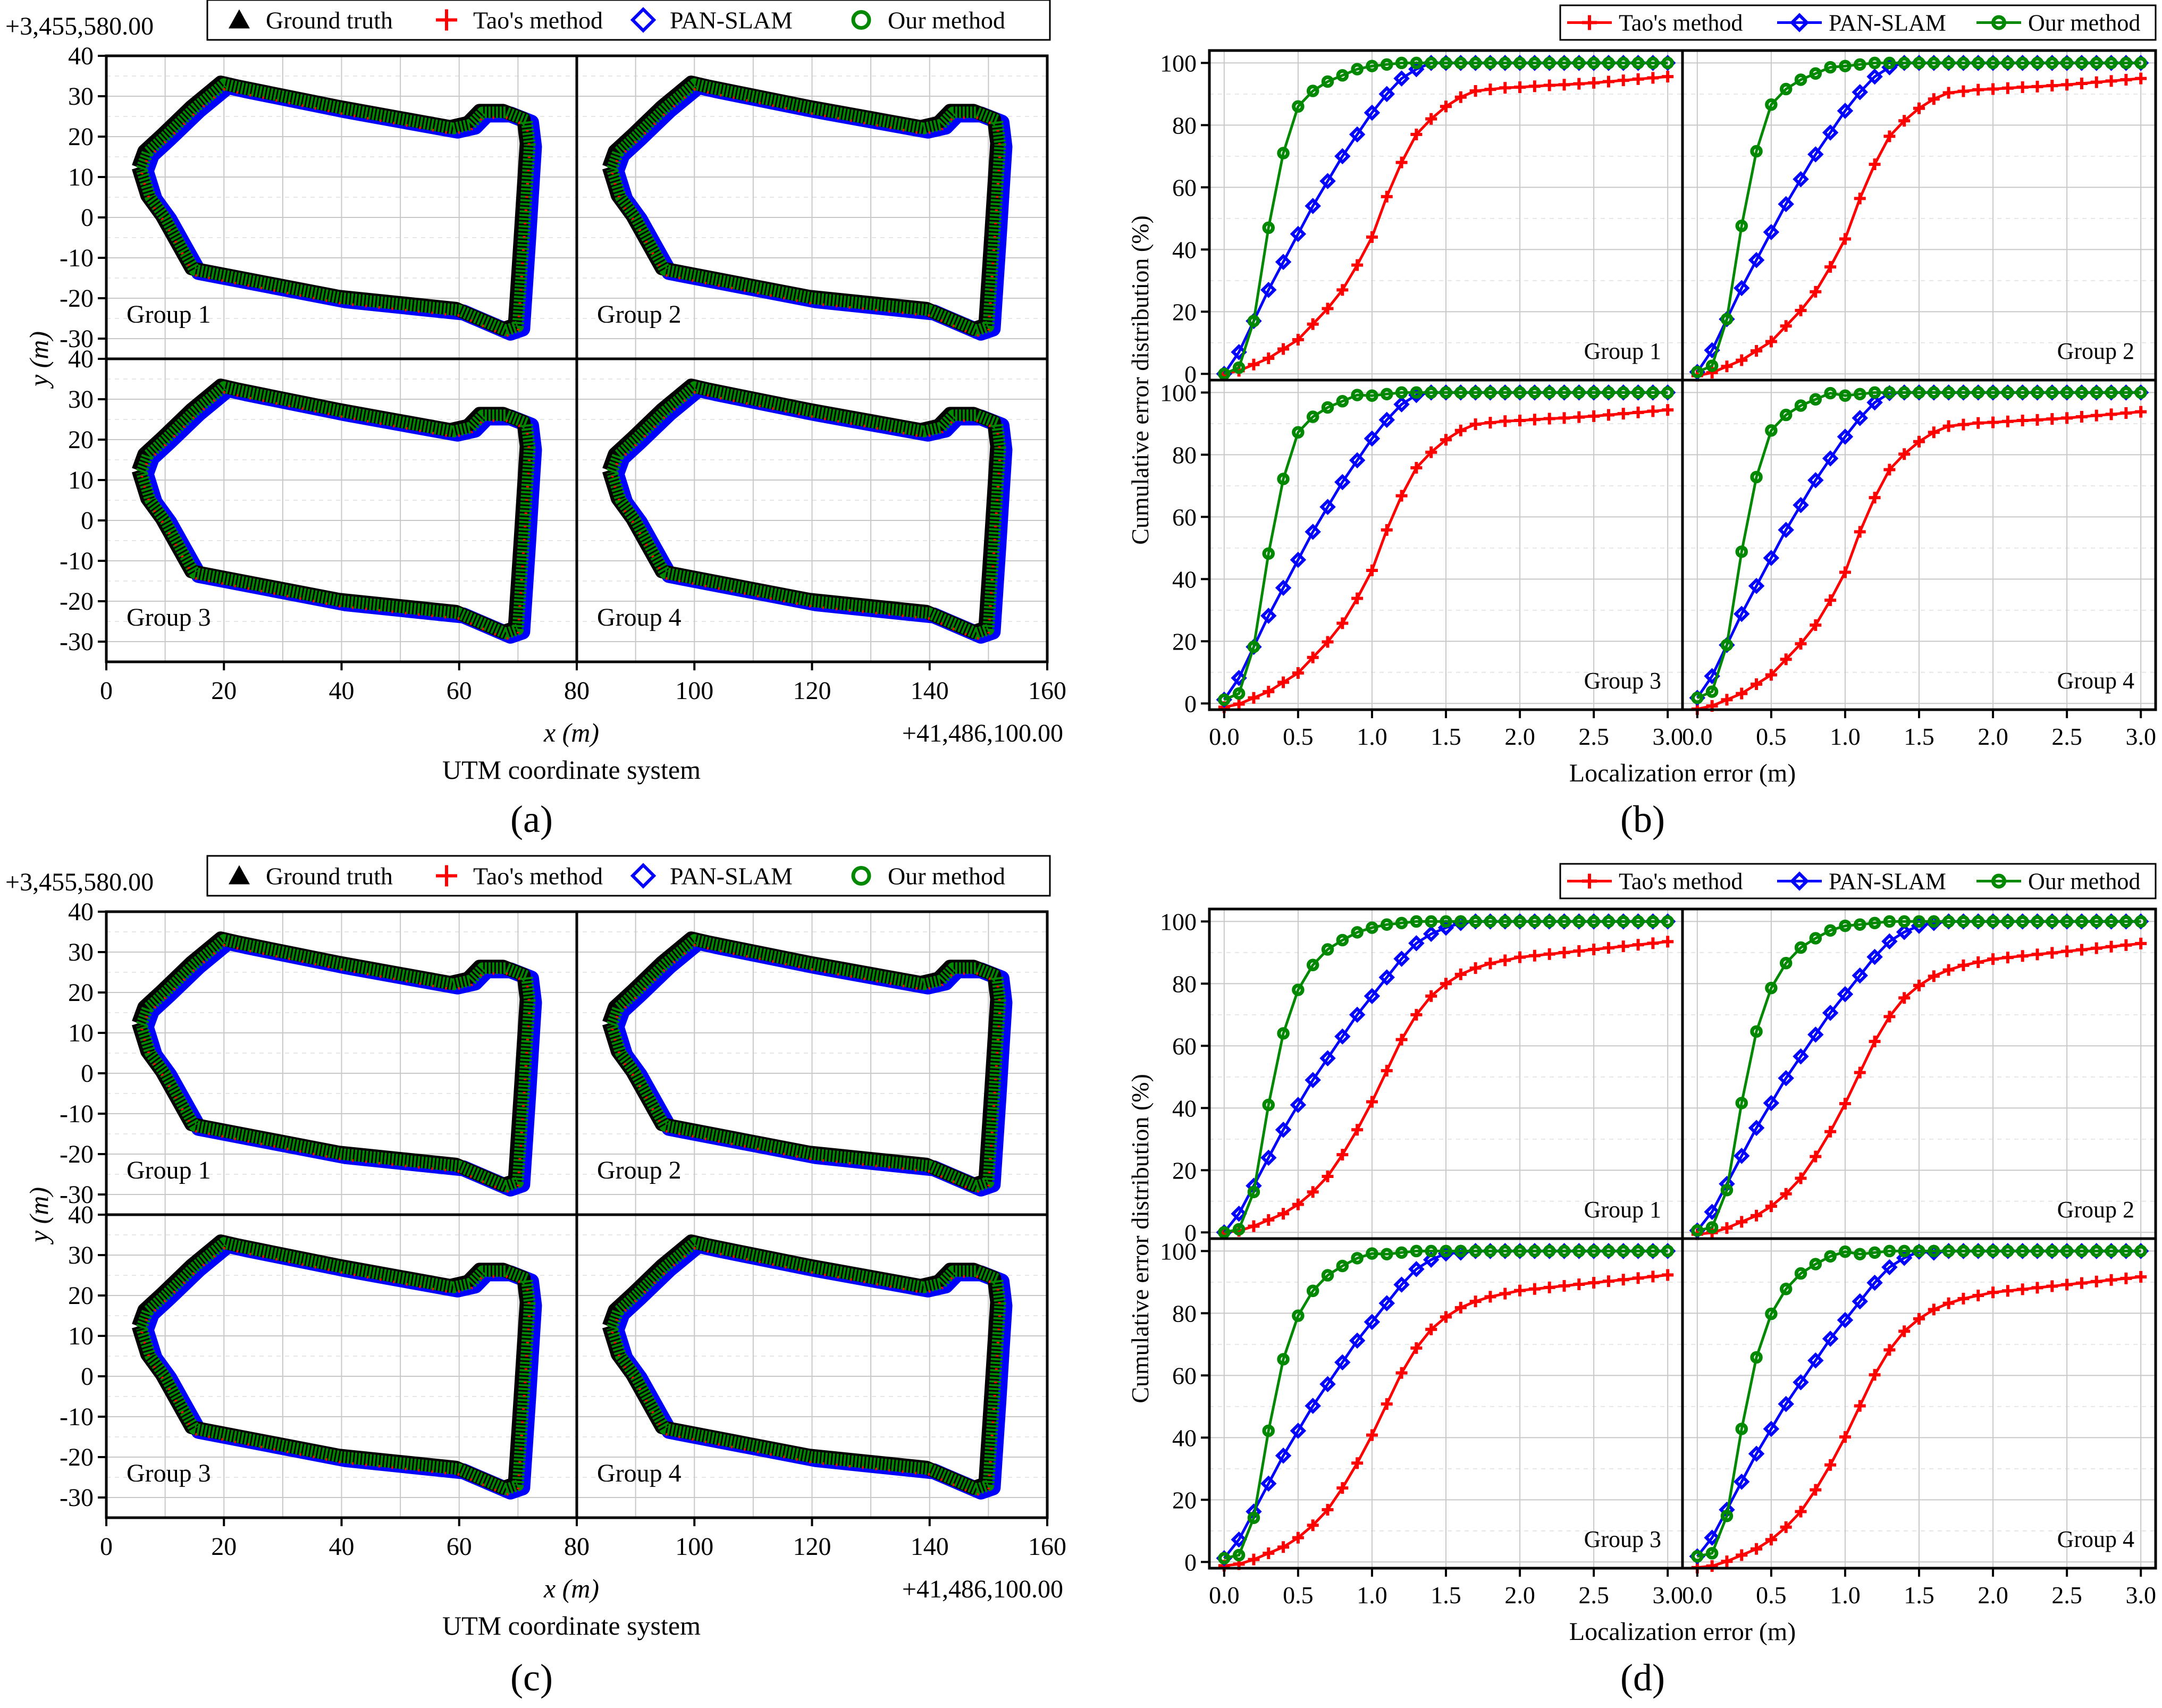 This screenshot has width=2162, height=1708. I want to click on caption: UTM coordinate system, so click(572, 1625).